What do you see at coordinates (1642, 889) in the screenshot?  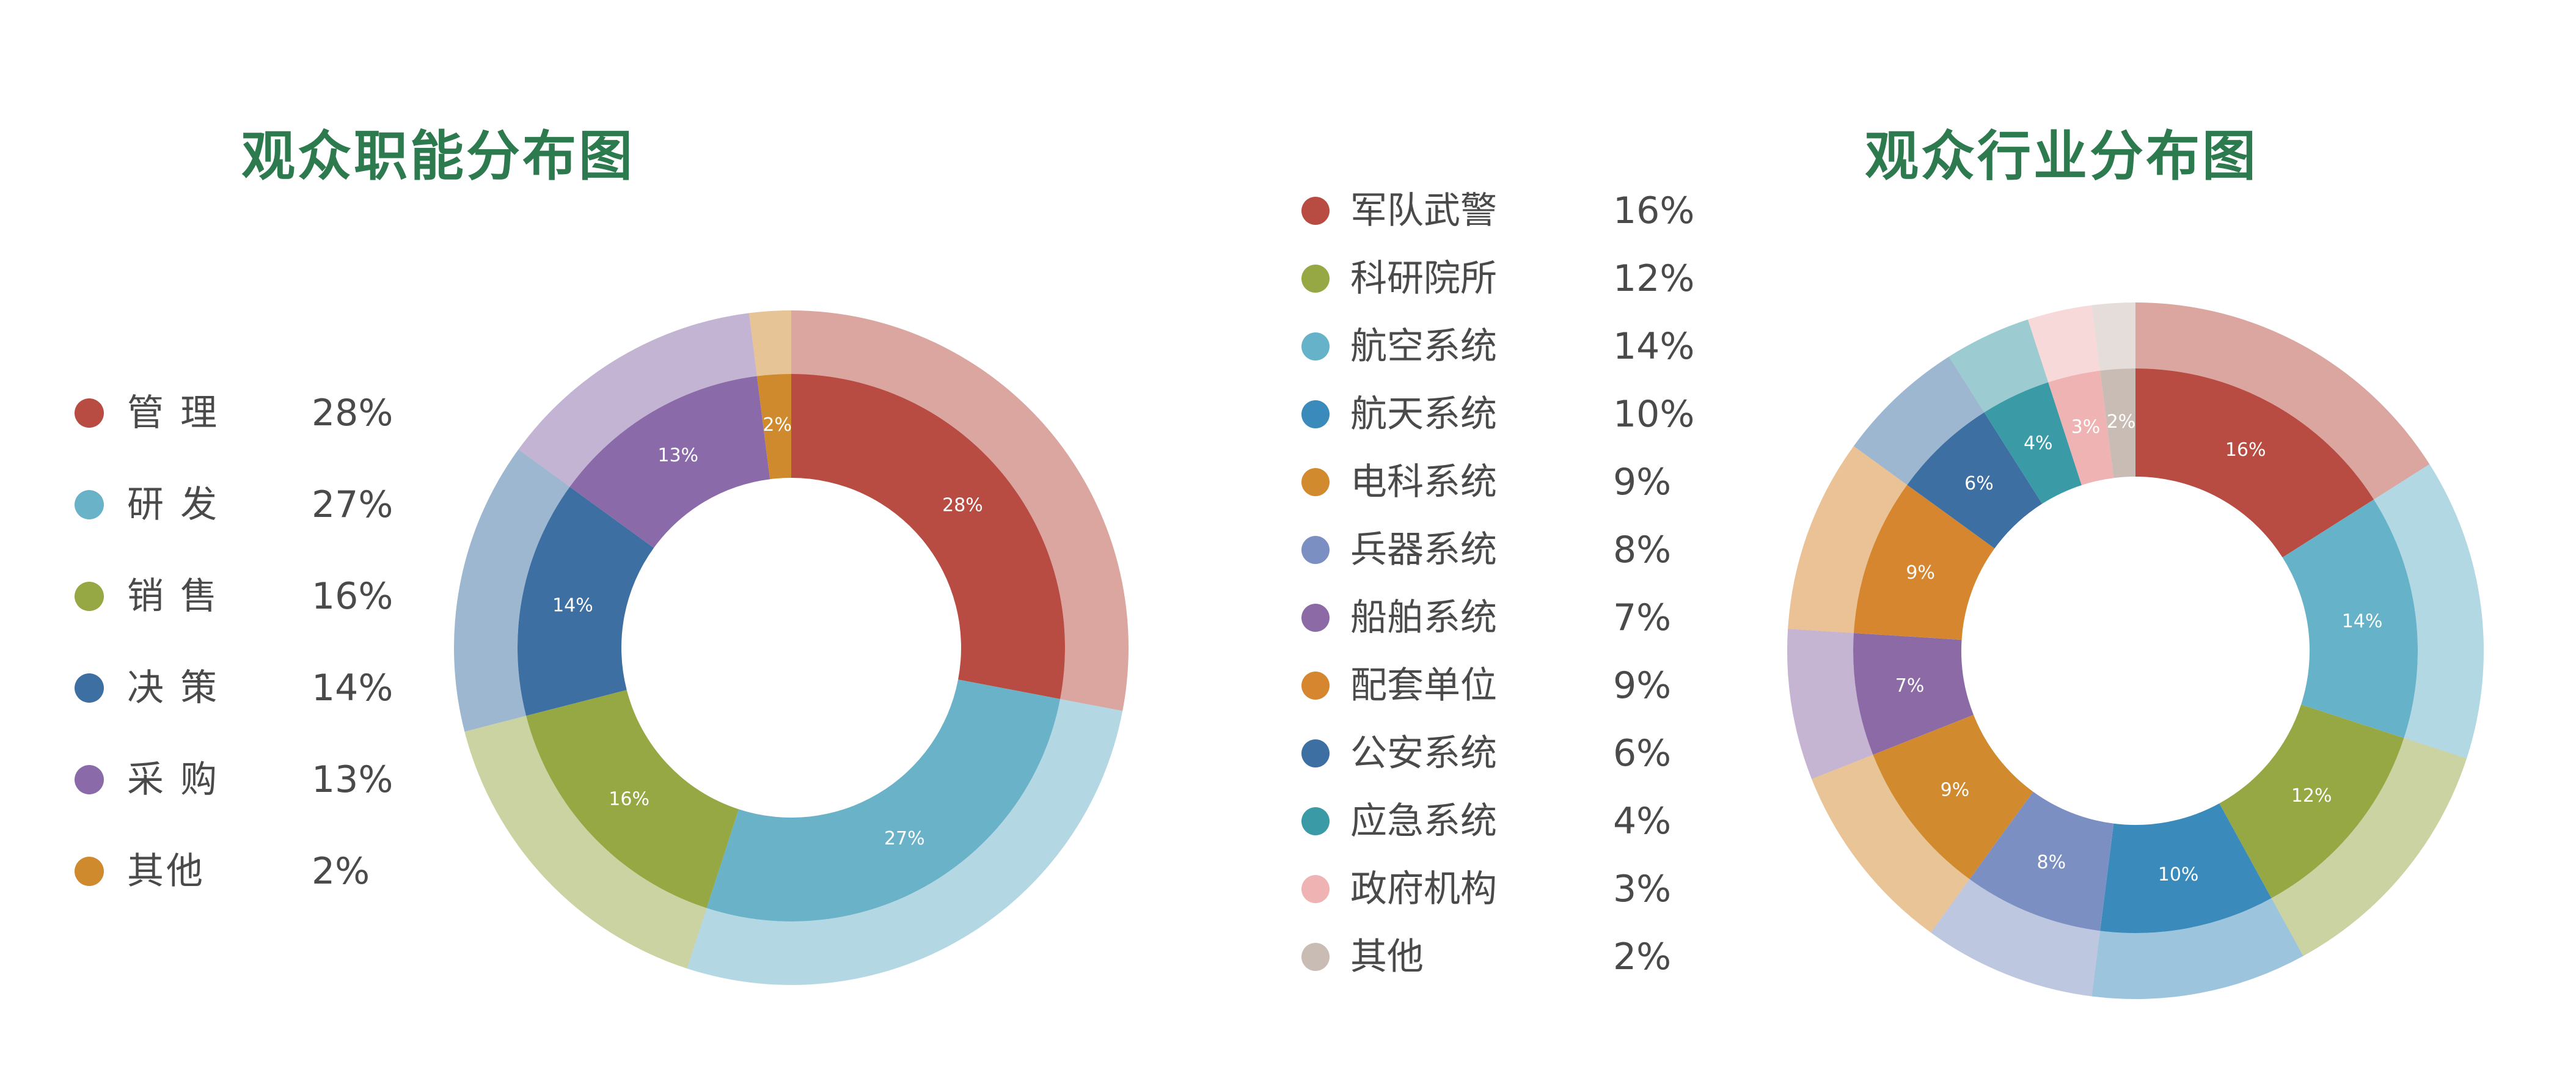 I see `legend-value: 3%` at bounding box center [1642, 889].